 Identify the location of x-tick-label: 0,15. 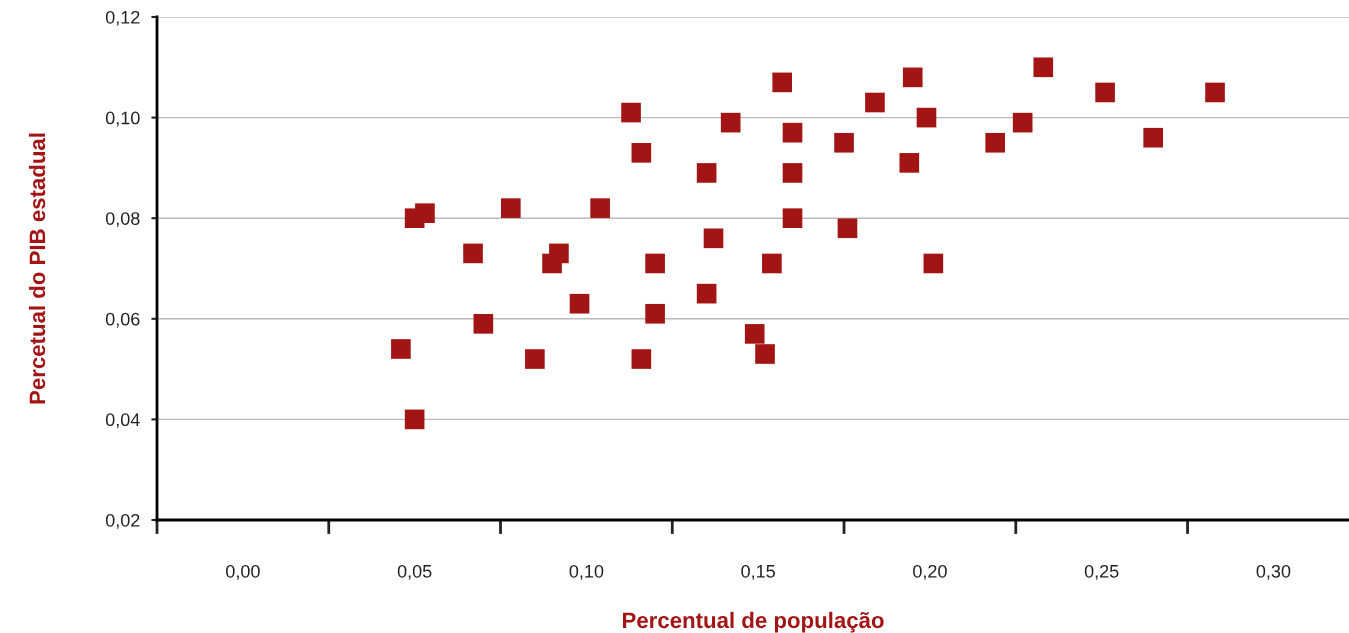
(758, 572).